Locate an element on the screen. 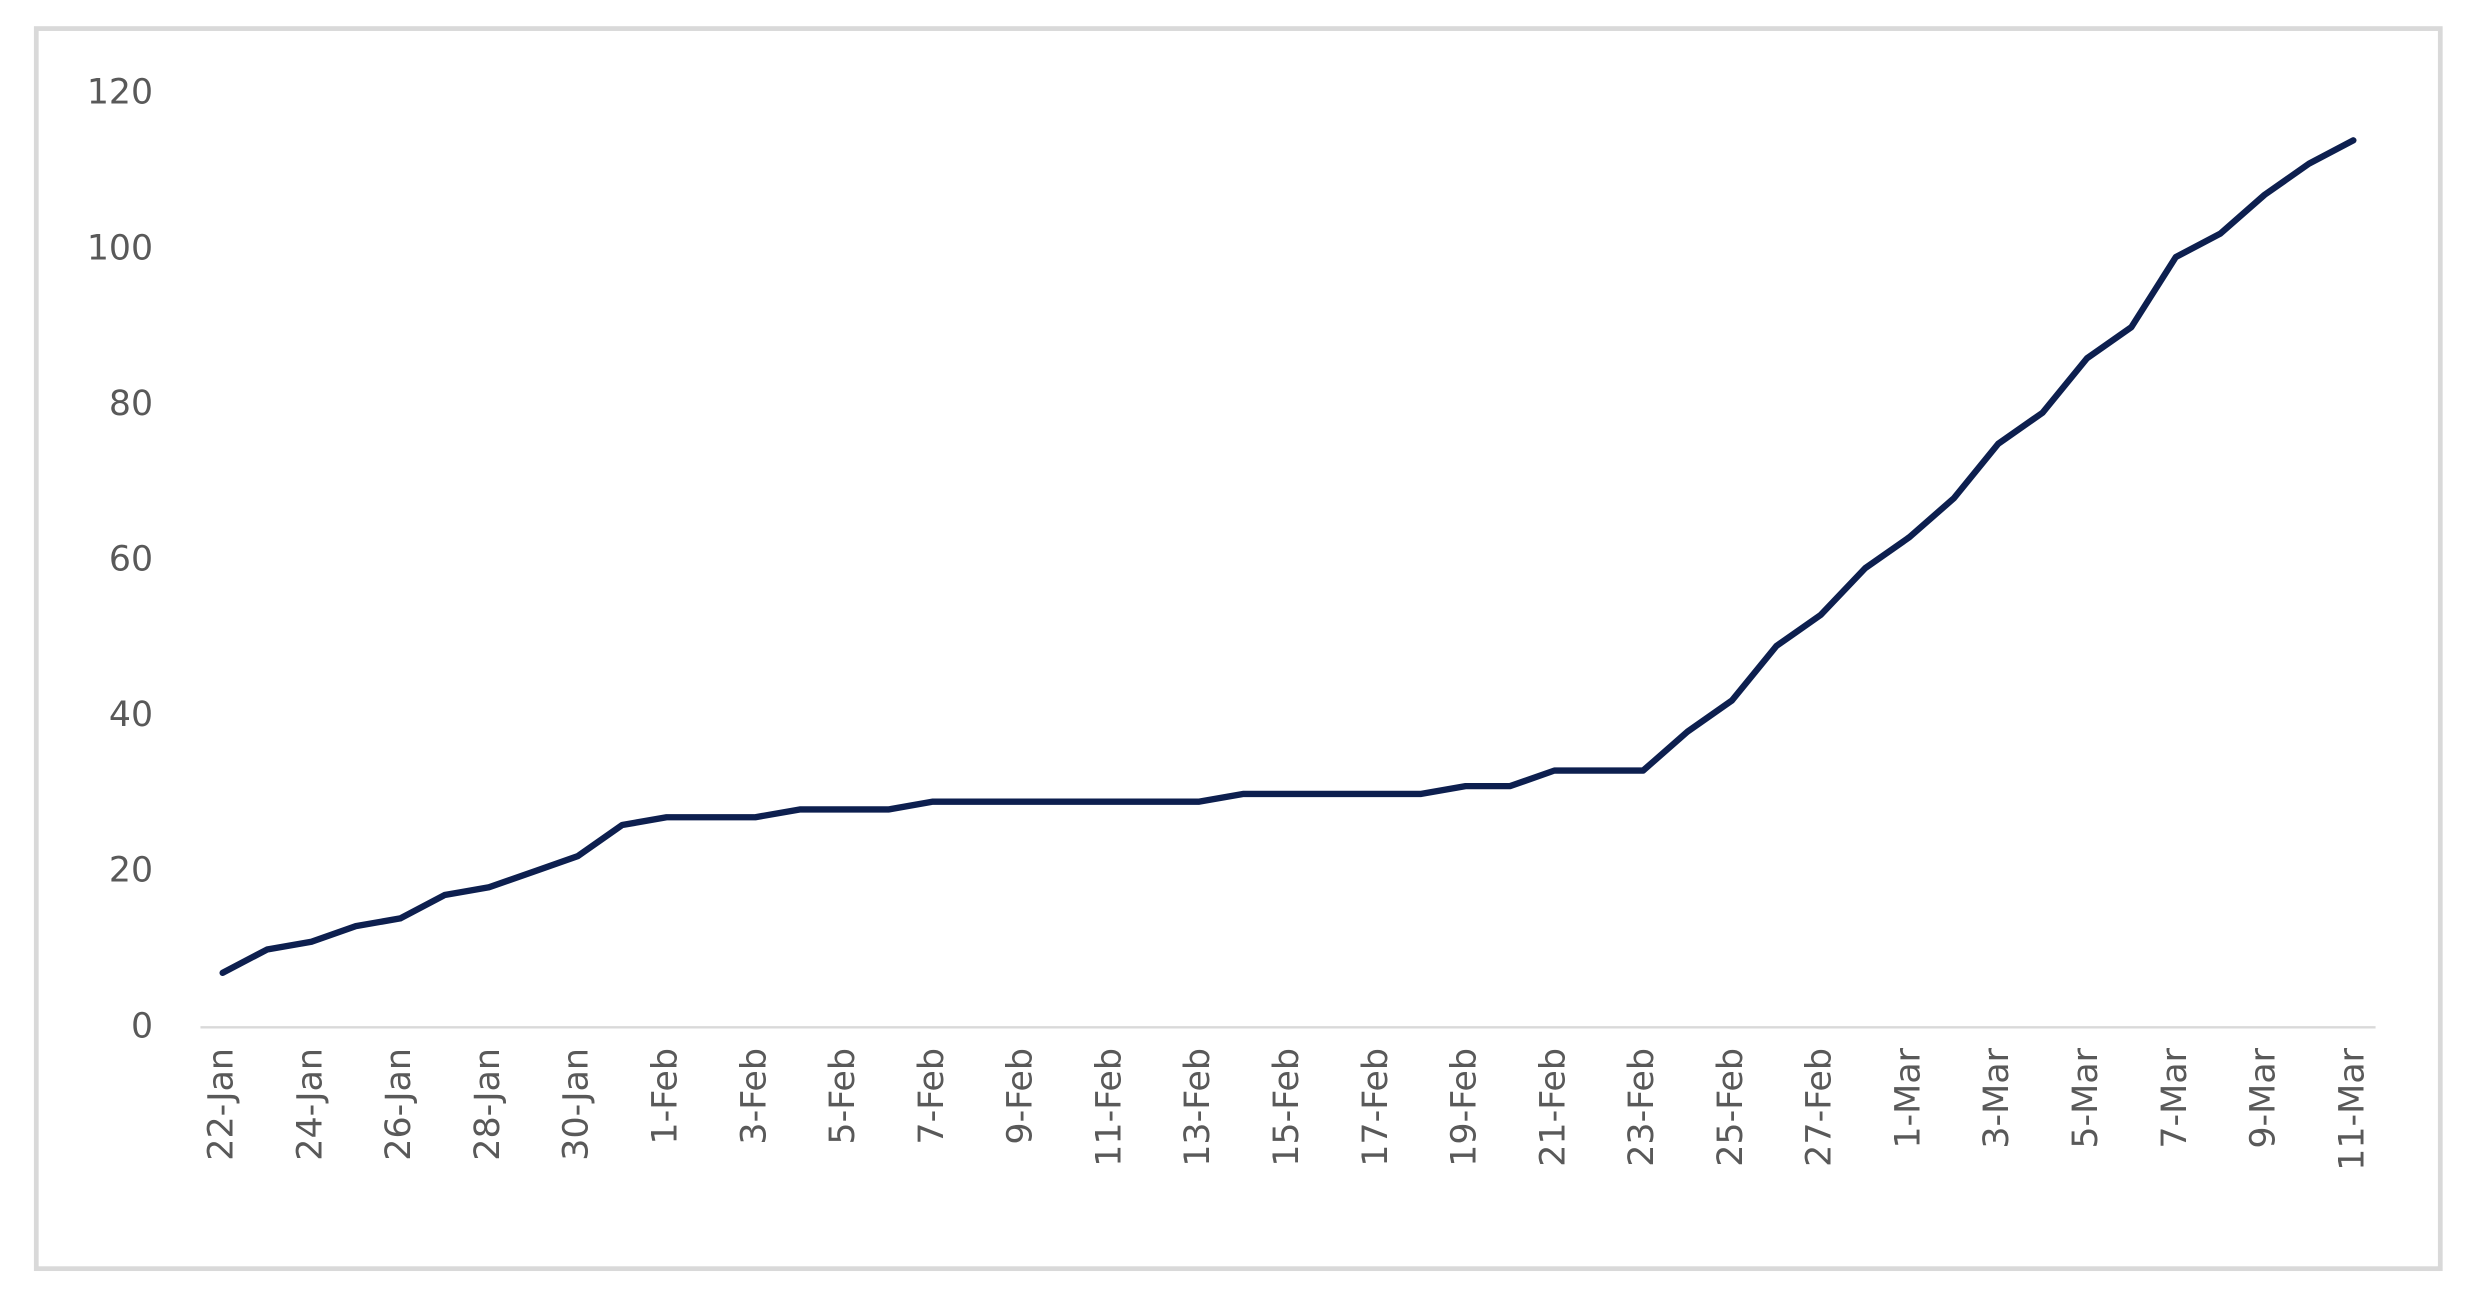  x-tick-label: 19-Feb is located at coordinates (1465, 1107).